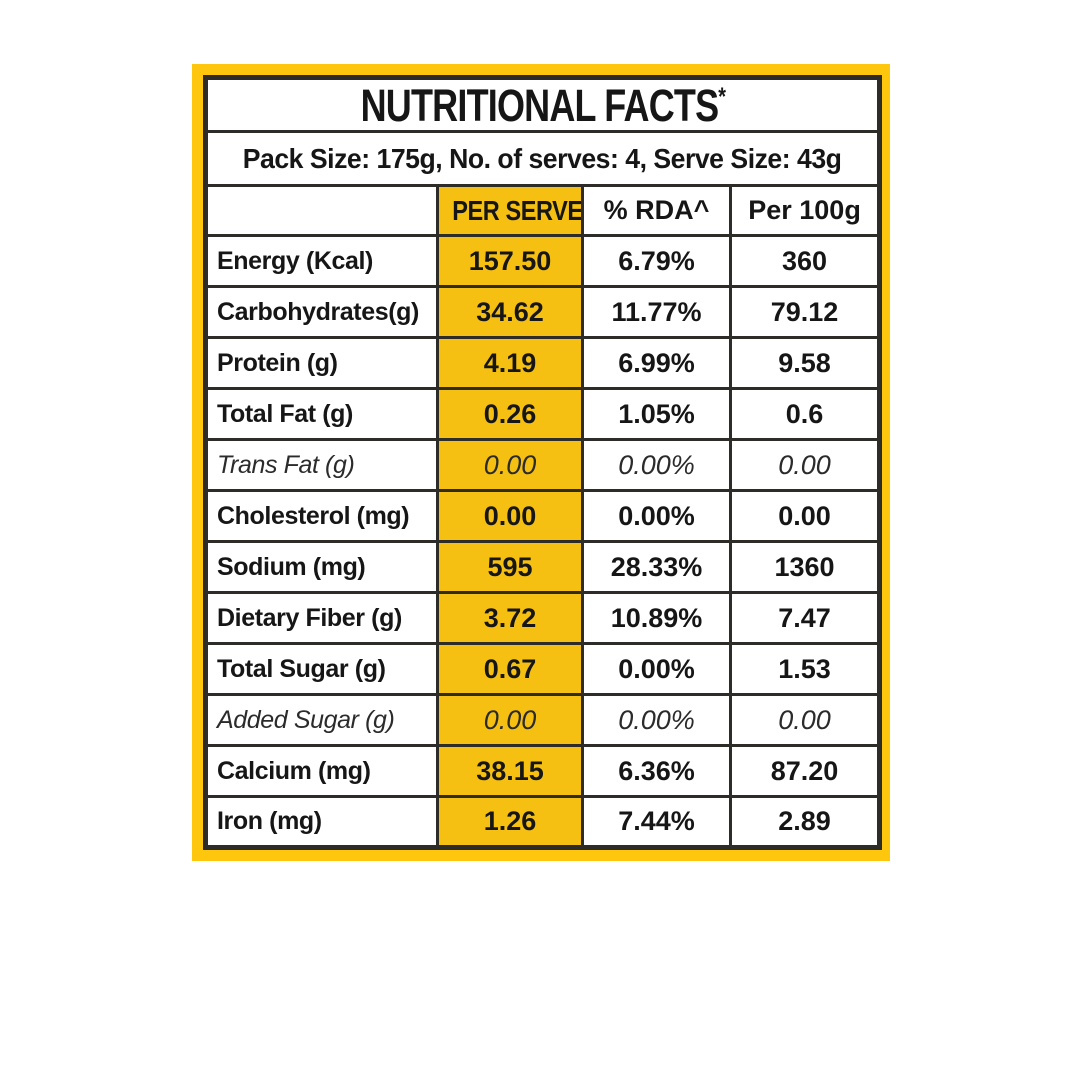 This screenshot has height=1080, width=1080. I want to click on rda-value: 28.33%, so click(656, 567).